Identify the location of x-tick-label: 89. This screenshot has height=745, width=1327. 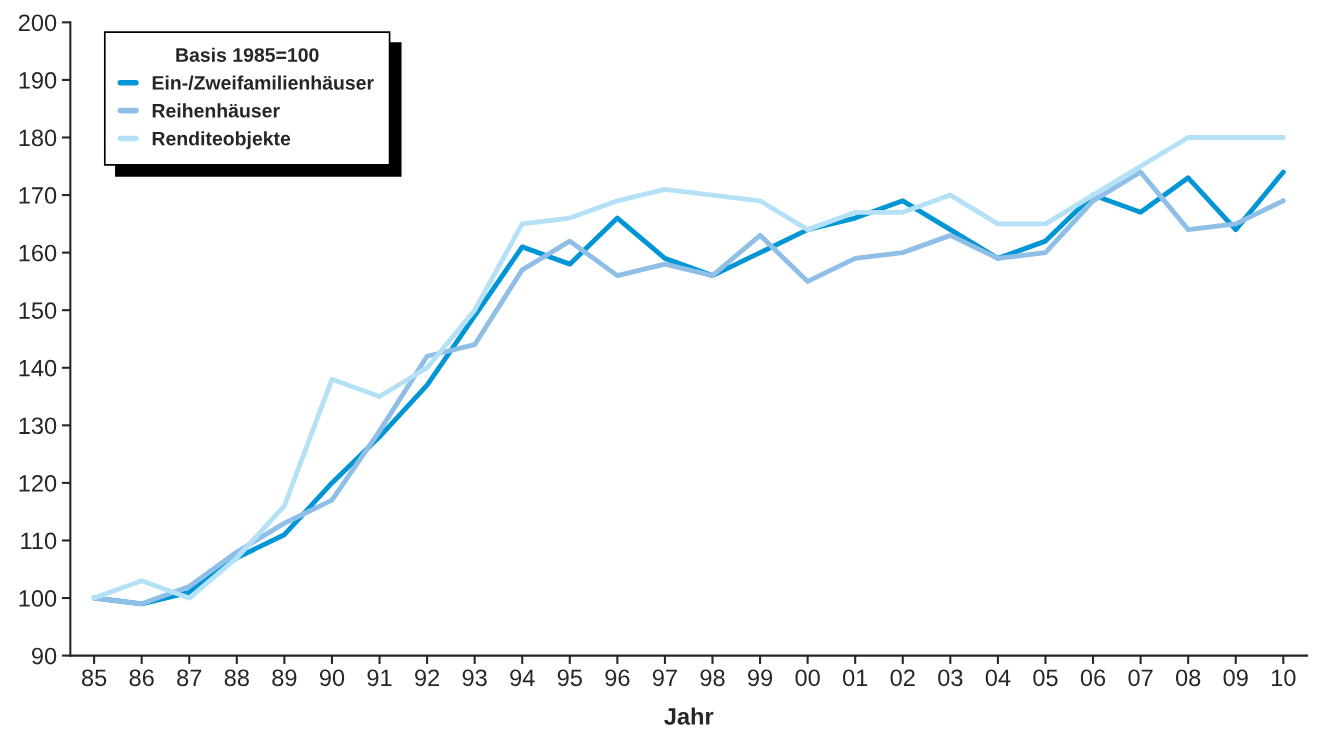
(284, 678).